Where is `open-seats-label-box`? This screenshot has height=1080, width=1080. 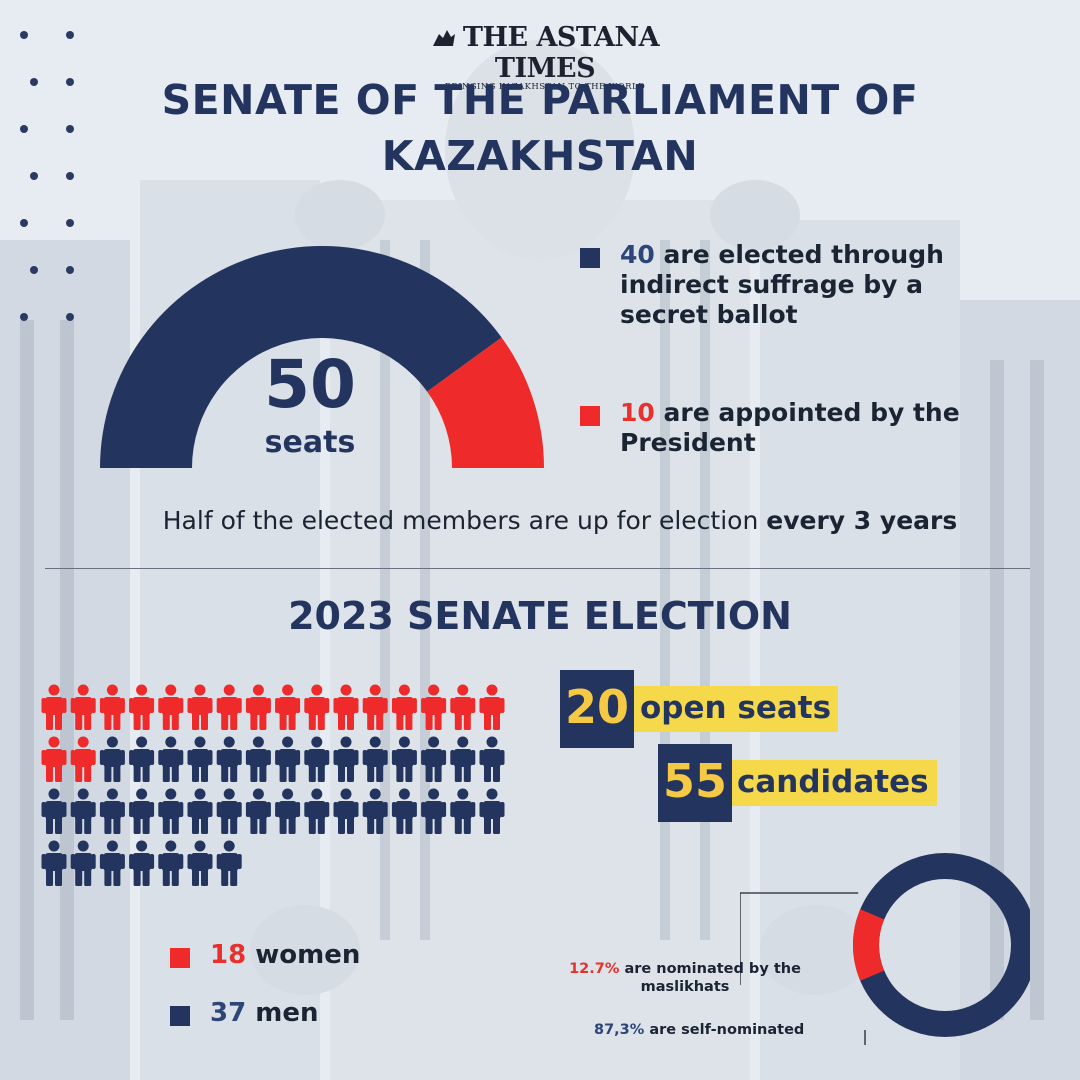 open-seats-label-box is located at coordinates (729, 709).